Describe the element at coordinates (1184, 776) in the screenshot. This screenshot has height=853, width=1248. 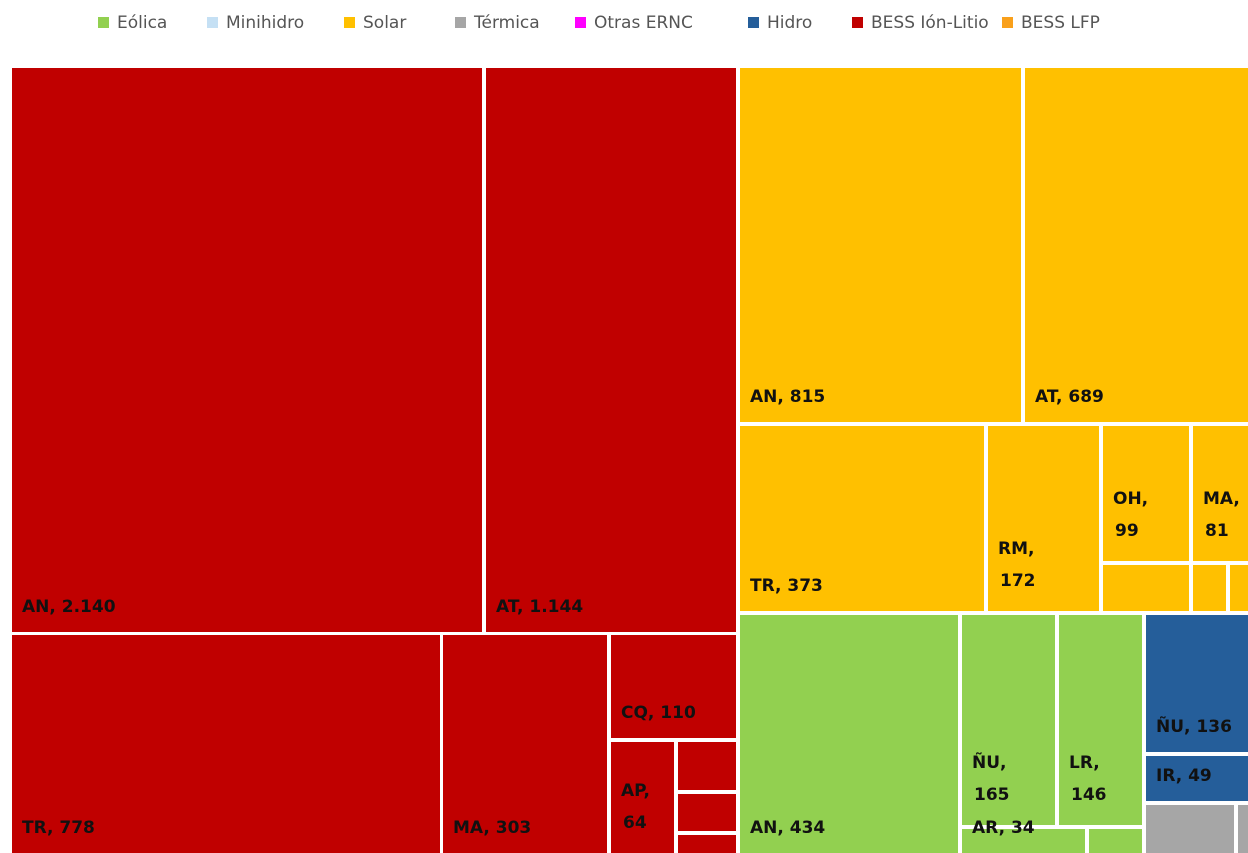
I see `cell-label: IR, 49` at that location.